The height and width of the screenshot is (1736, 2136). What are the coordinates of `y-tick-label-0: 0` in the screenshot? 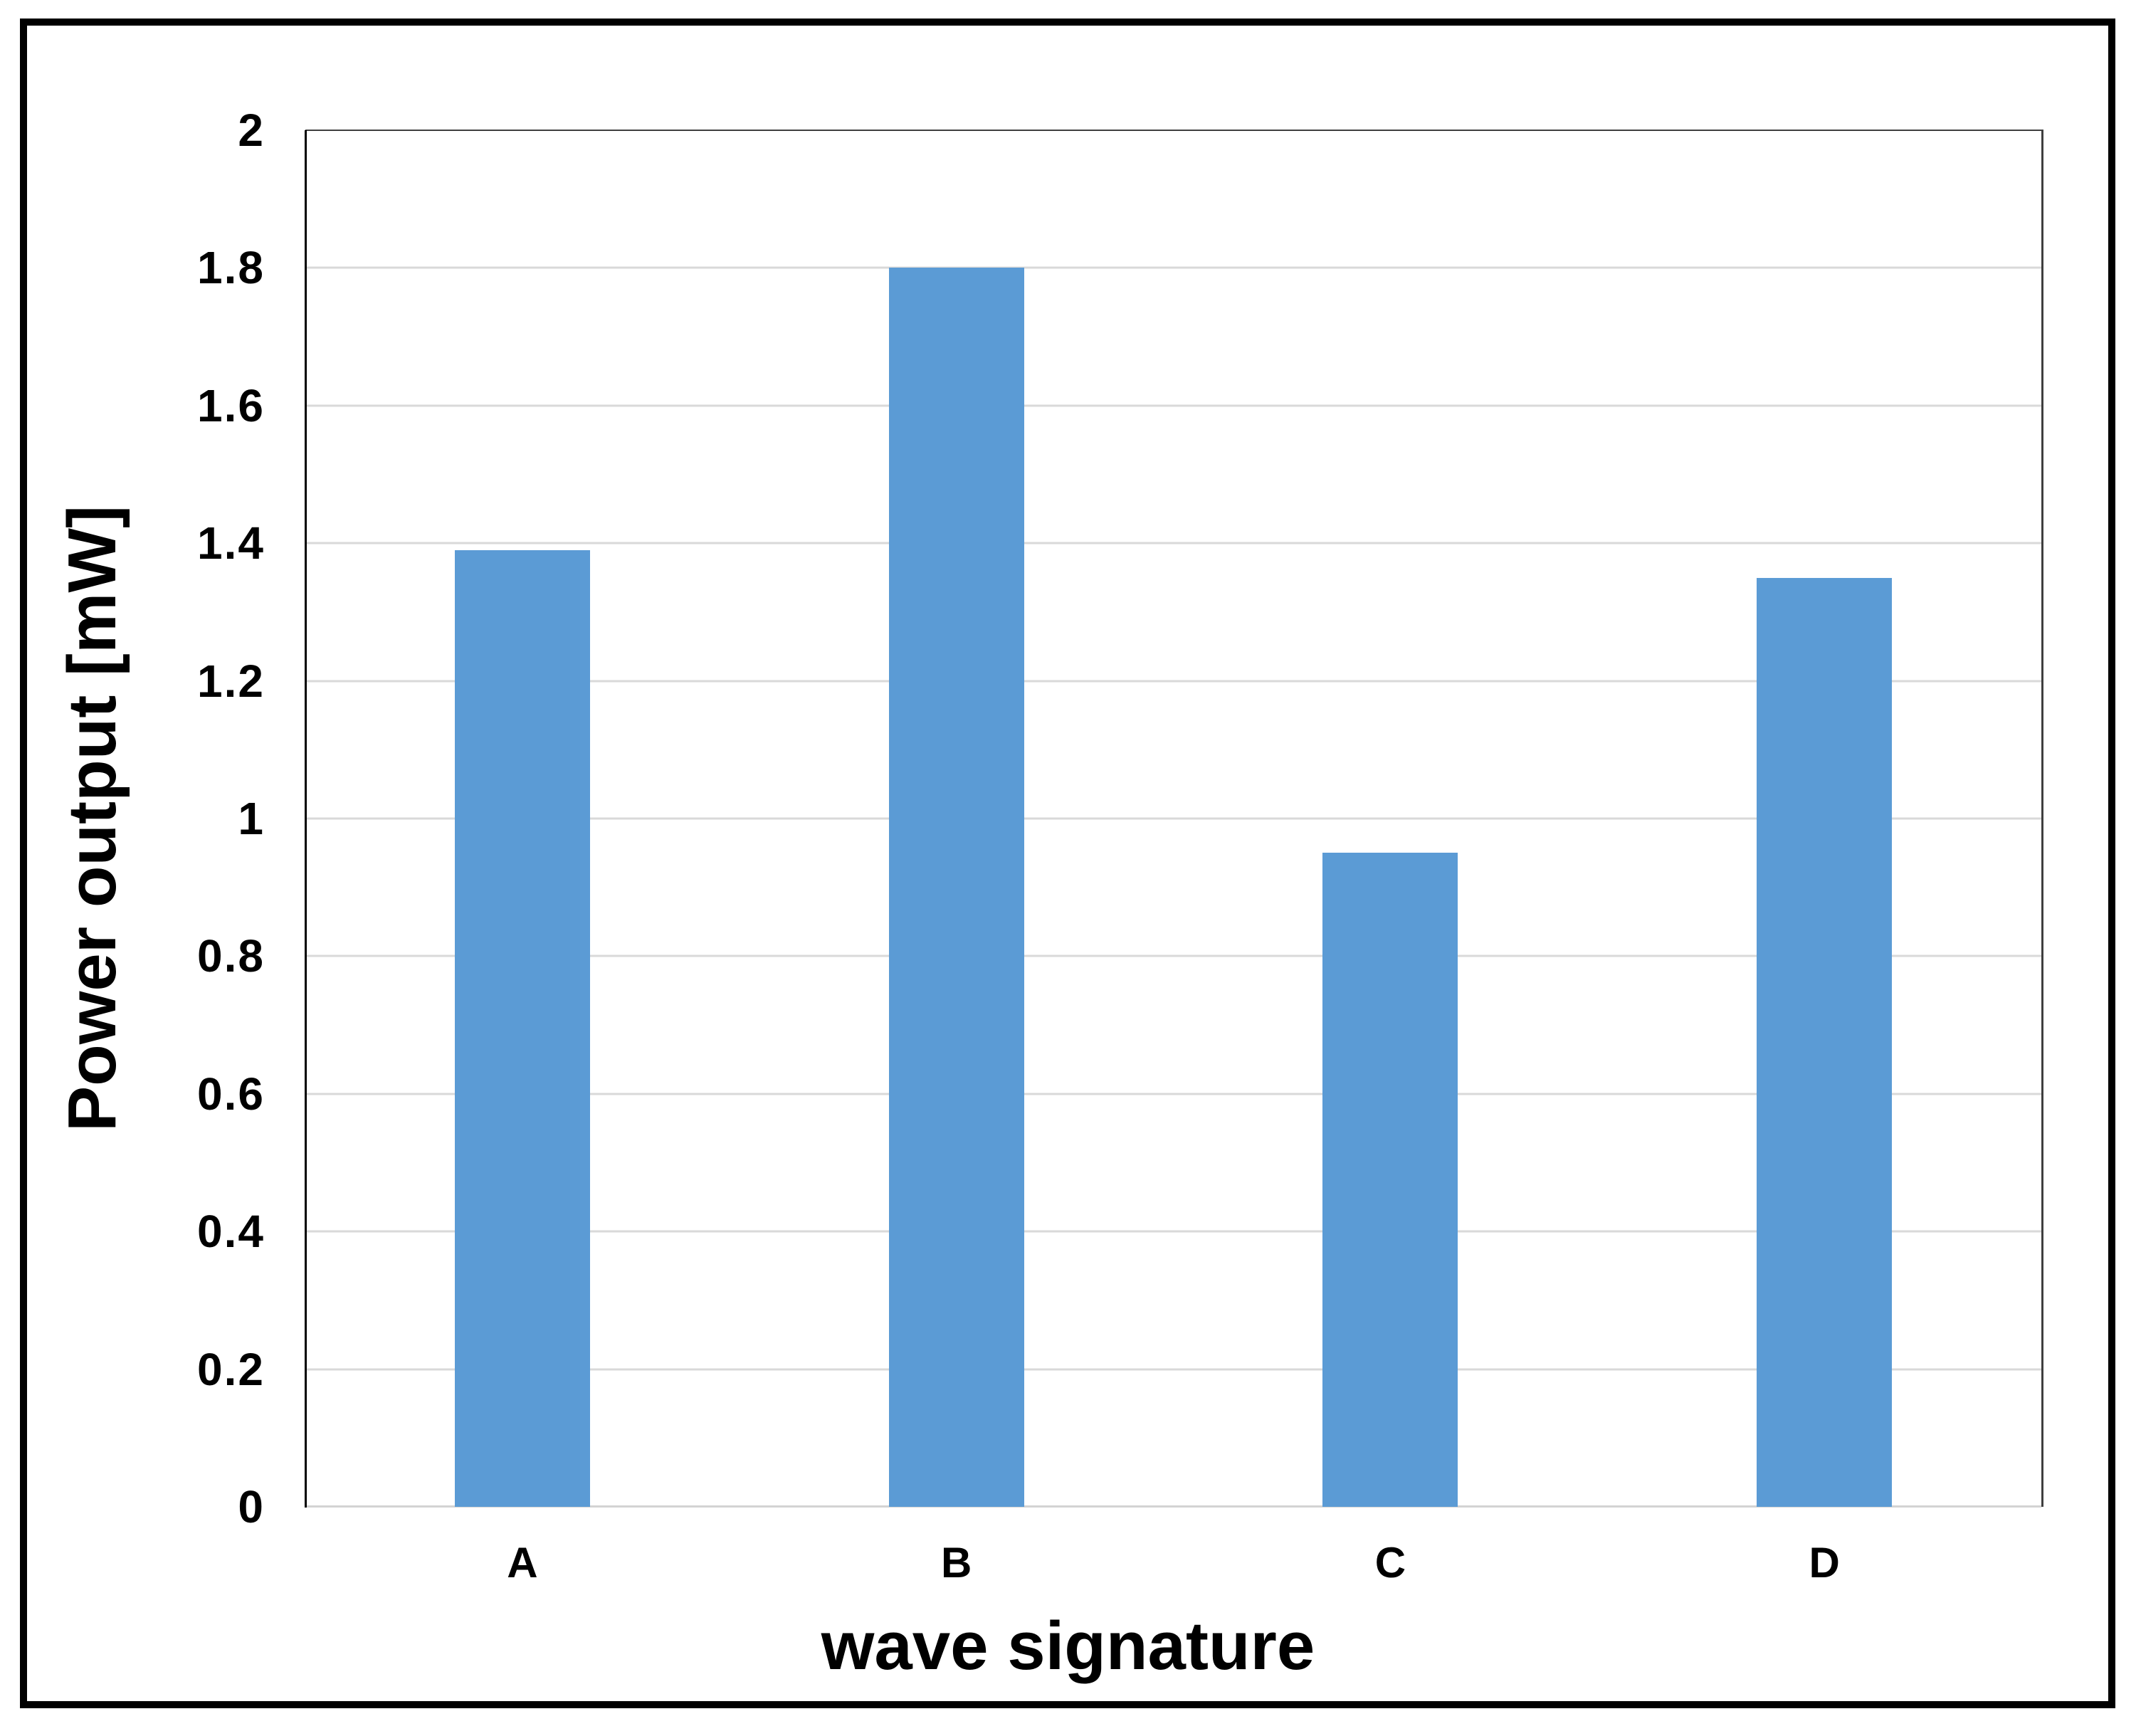 It's located at (251, 1506).